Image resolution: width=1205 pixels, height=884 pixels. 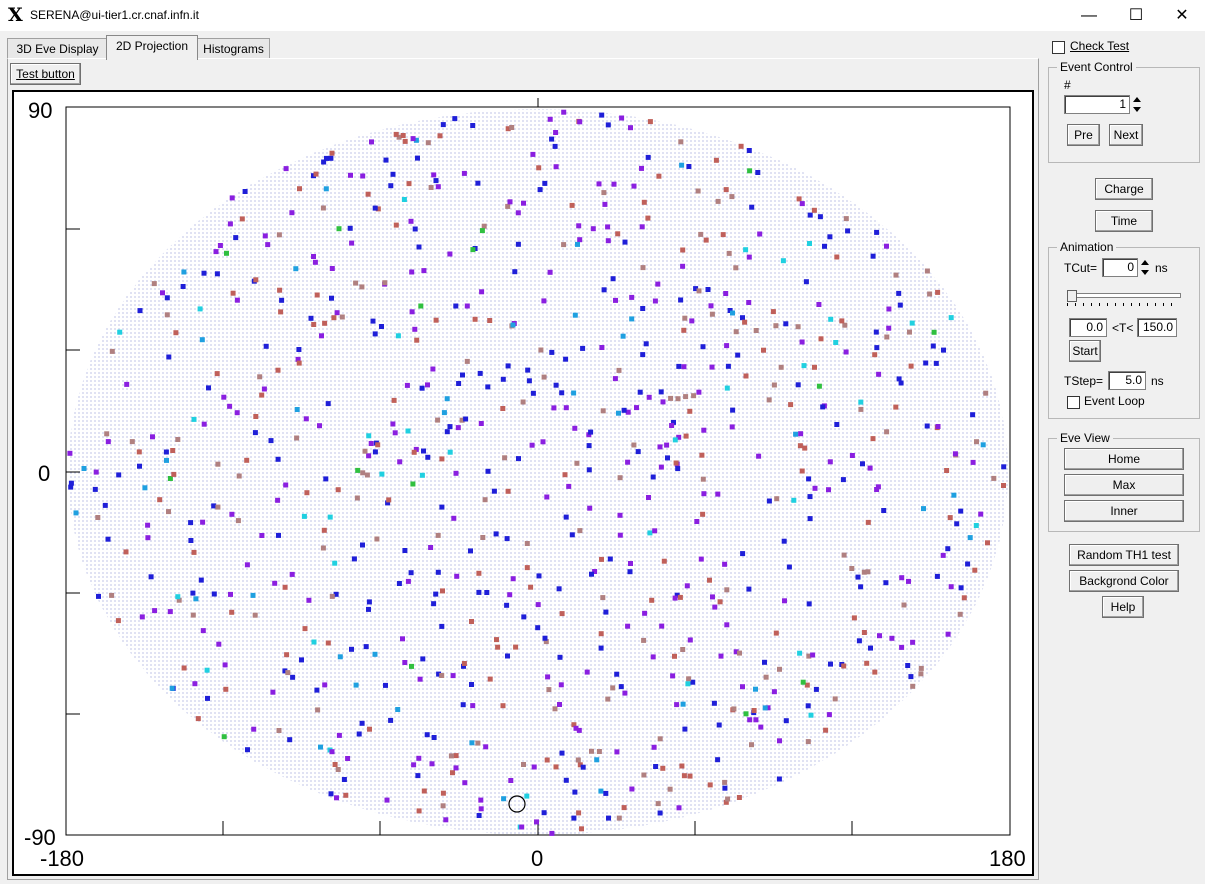 What do you see at coordinates (44, 473) in the screenshot?
I see `y-label-zero: 0` at bounding box center [44, 473].